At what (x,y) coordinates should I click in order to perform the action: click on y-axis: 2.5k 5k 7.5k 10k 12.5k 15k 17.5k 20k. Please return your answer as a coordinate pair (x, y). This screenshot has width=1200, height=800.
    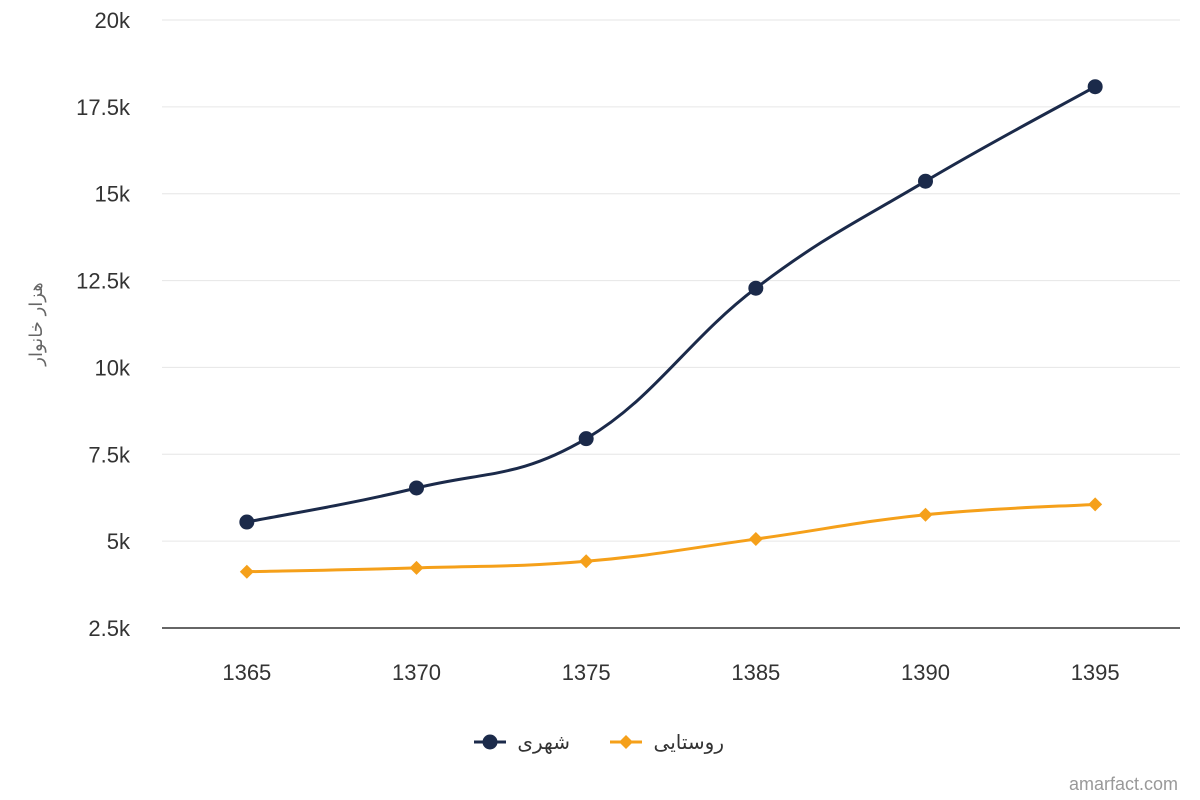
    Looking at the image, I should click on (103, 324).